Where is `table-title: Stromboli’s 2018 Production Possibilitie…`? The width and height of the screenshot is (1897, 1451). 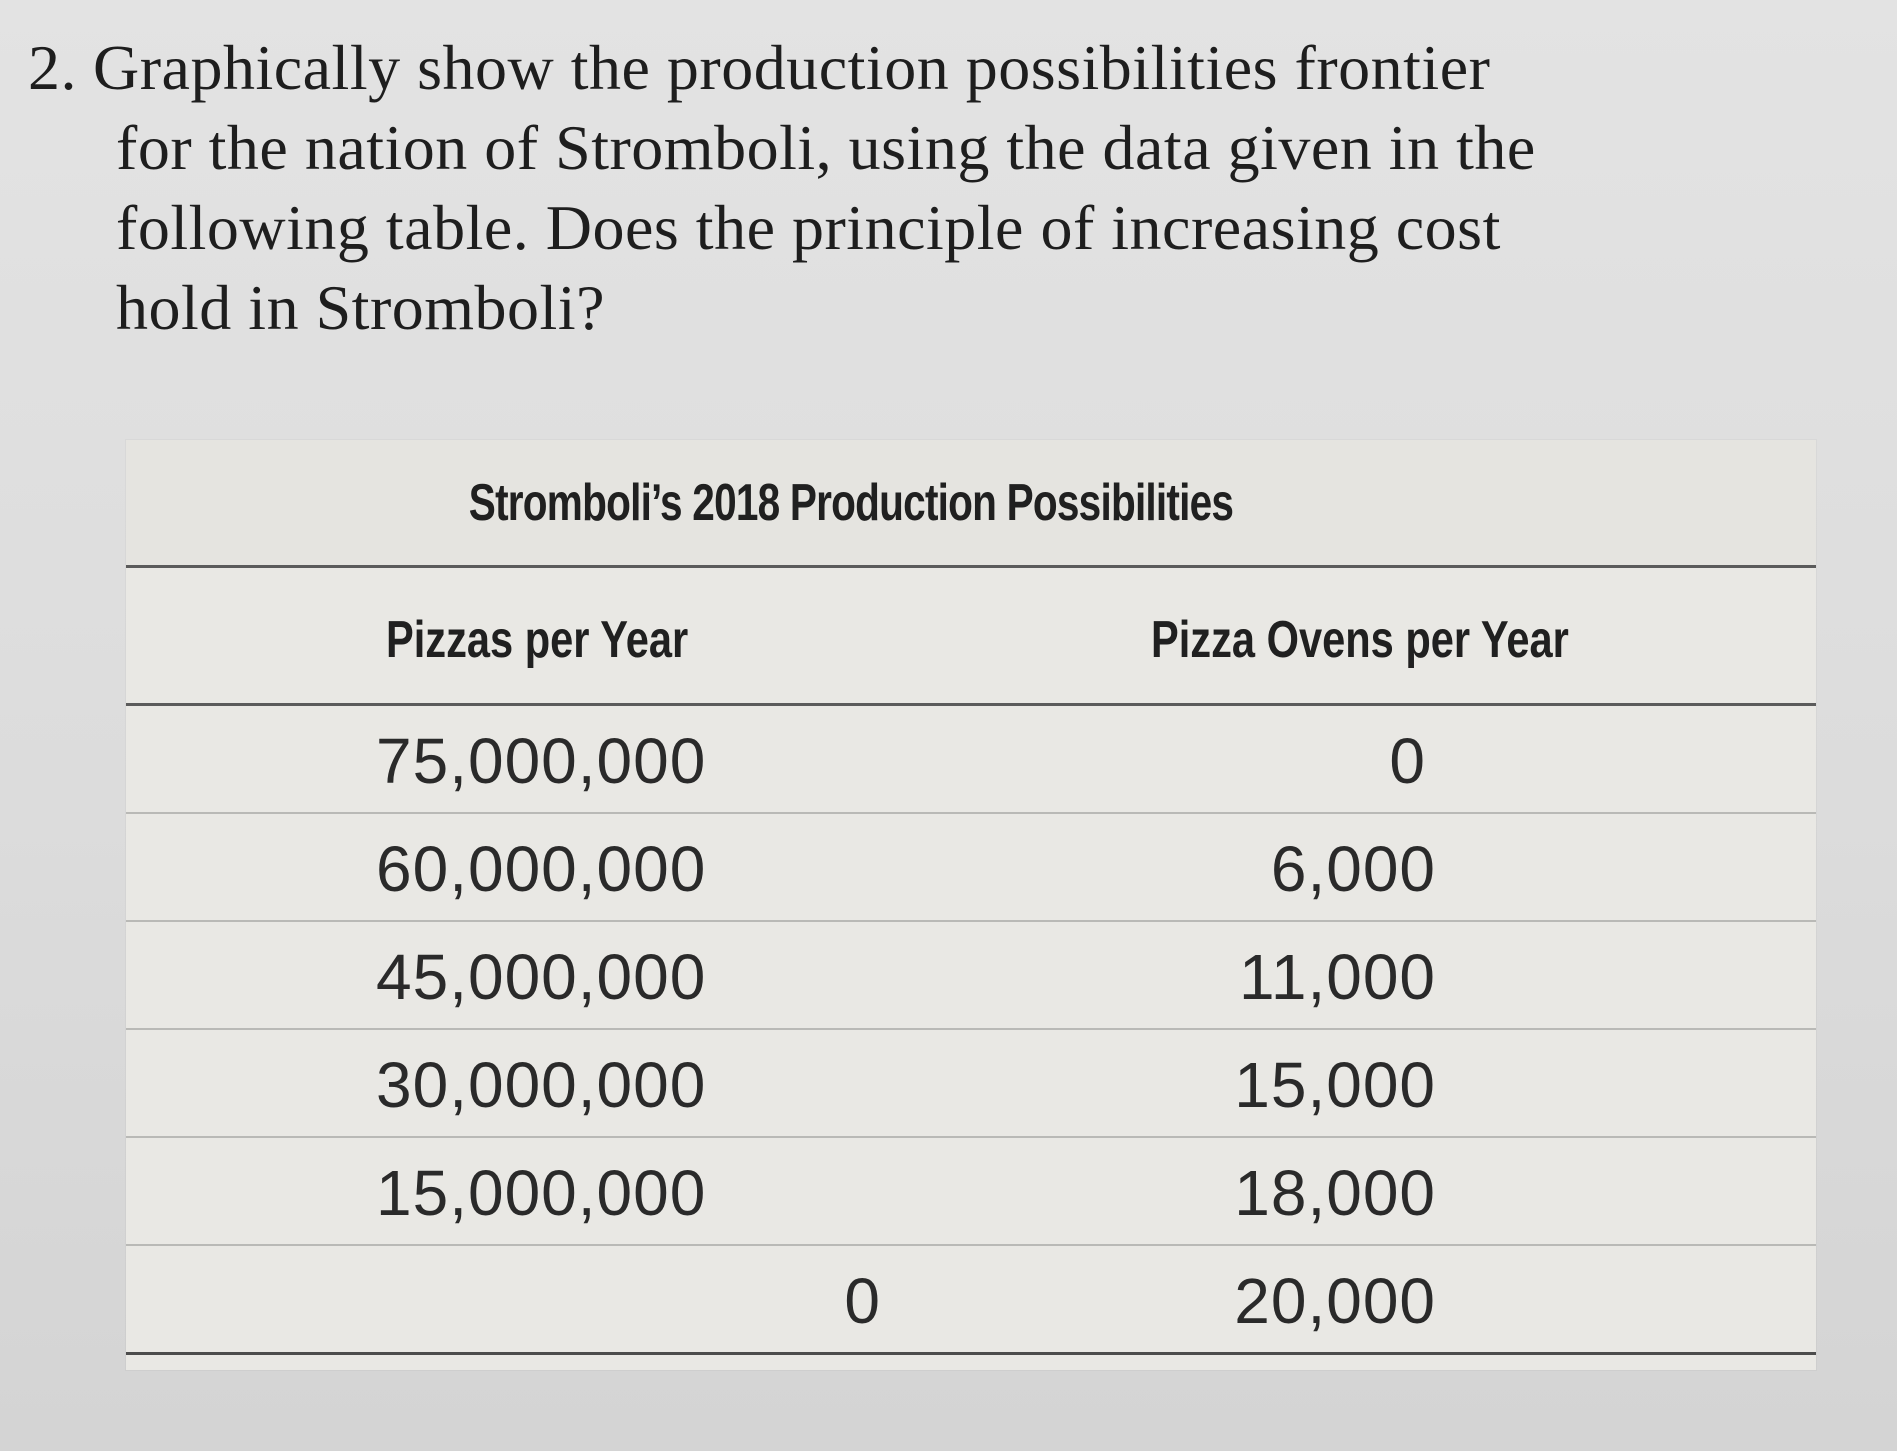 table-title: Stromboli’s 2018 Production Possibilitie… is located at coordinates (851, 502).